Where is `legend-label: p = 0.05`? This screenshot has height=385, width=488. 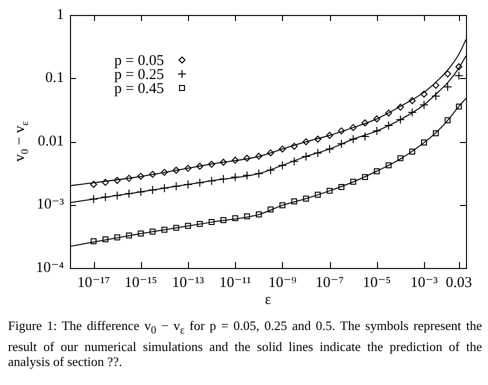
legend-label: p = 0.05 is located at coordinates (139, 61).